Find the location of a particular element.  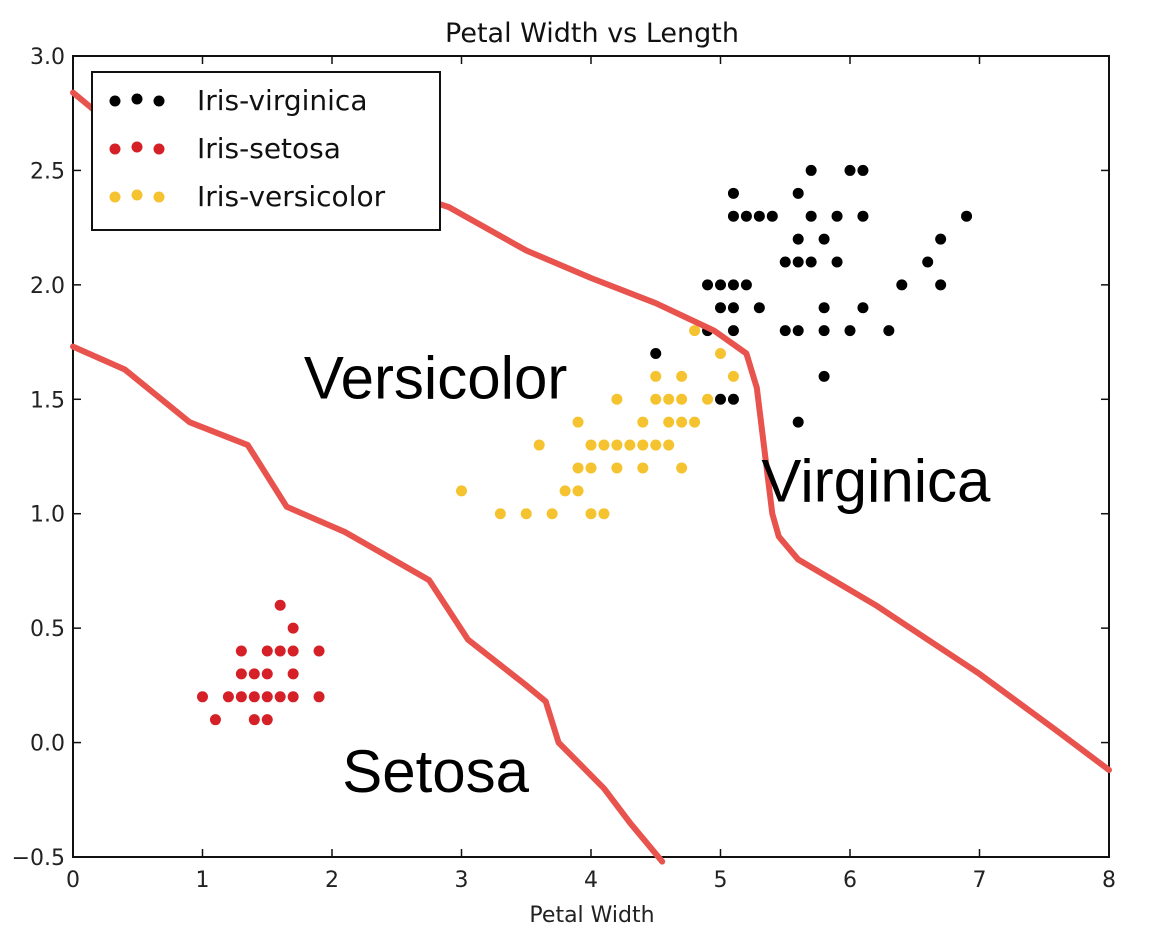

y-tick-label: 1.5 is located at coordinates (47, 400).